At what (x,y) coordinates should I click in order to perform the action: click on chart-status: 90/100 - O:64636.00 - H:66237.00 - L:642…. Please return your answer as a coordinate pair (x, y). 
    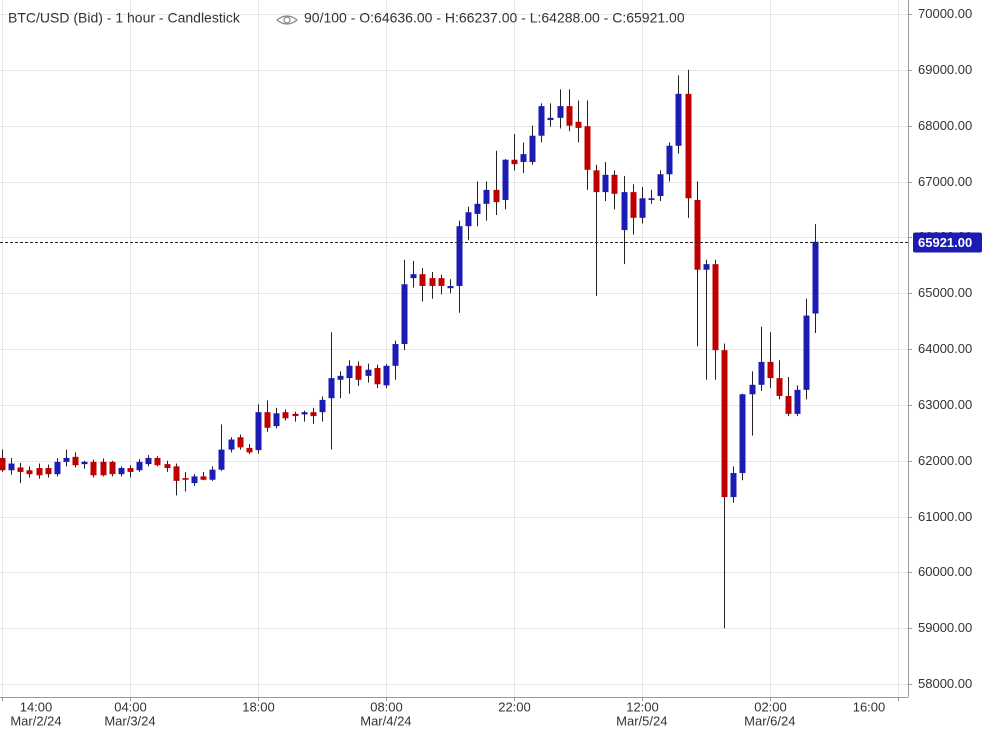
    Looking at the image, I should click on (494, 18).